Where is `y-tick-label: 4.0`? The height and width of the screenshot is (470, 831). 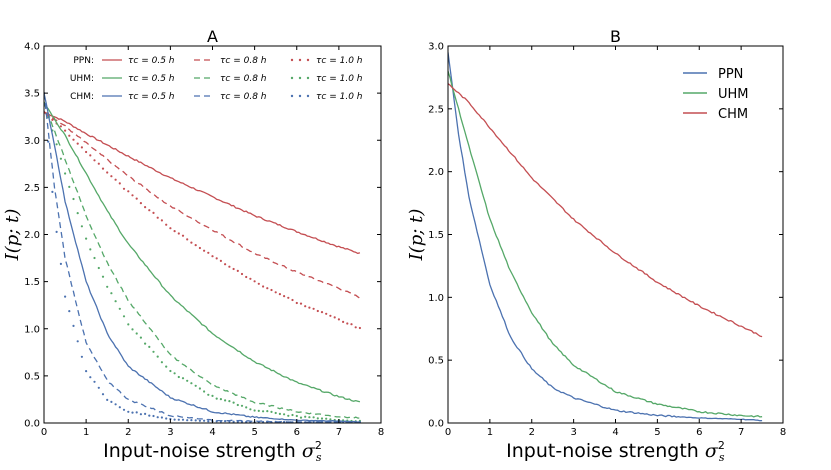 y-tick-label: 4.0 is located at coordinates (32, 47).